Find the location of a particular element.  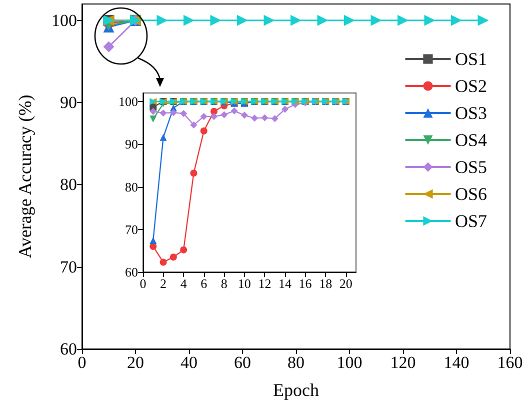

legend-label: OS1 is located at coordinates (471, 59).